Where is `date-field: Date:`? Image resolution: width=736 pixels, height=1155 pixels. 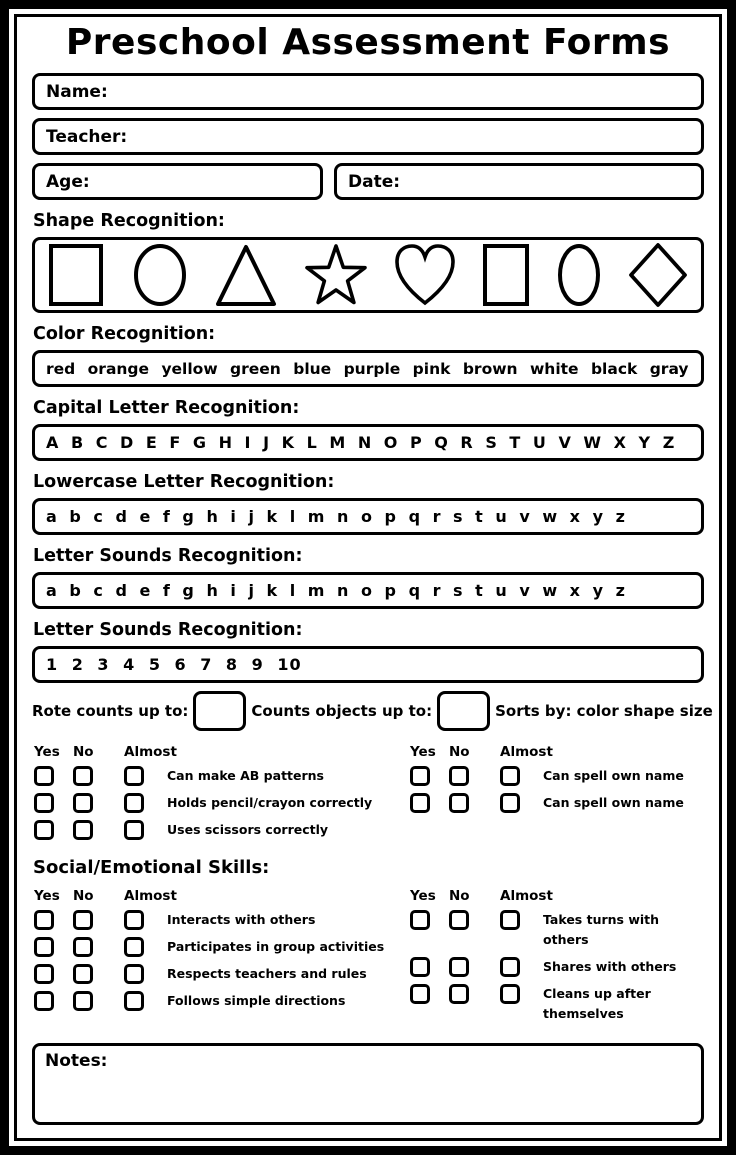
date-field: Date: is located at coordinates (519, 181).